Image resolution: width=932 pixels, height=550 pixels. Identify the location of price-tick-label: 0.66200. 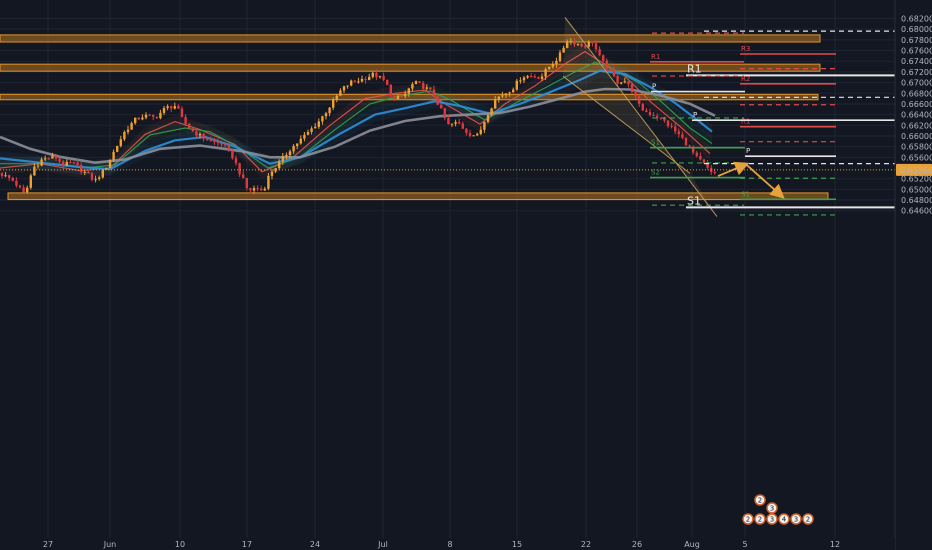
(916, 125).